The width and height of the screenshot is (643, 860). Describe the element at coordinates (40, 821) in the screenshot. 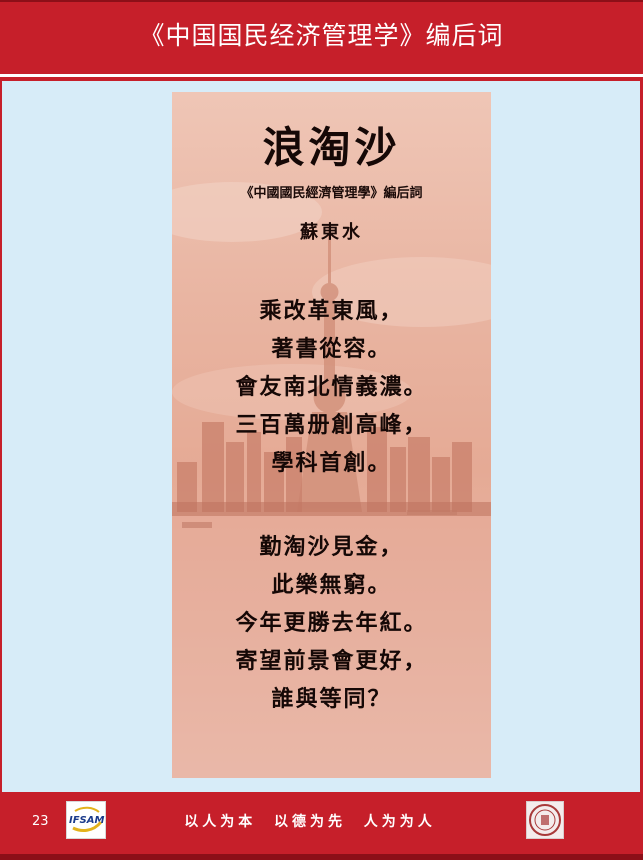

I see `page-number: 23` at that location.